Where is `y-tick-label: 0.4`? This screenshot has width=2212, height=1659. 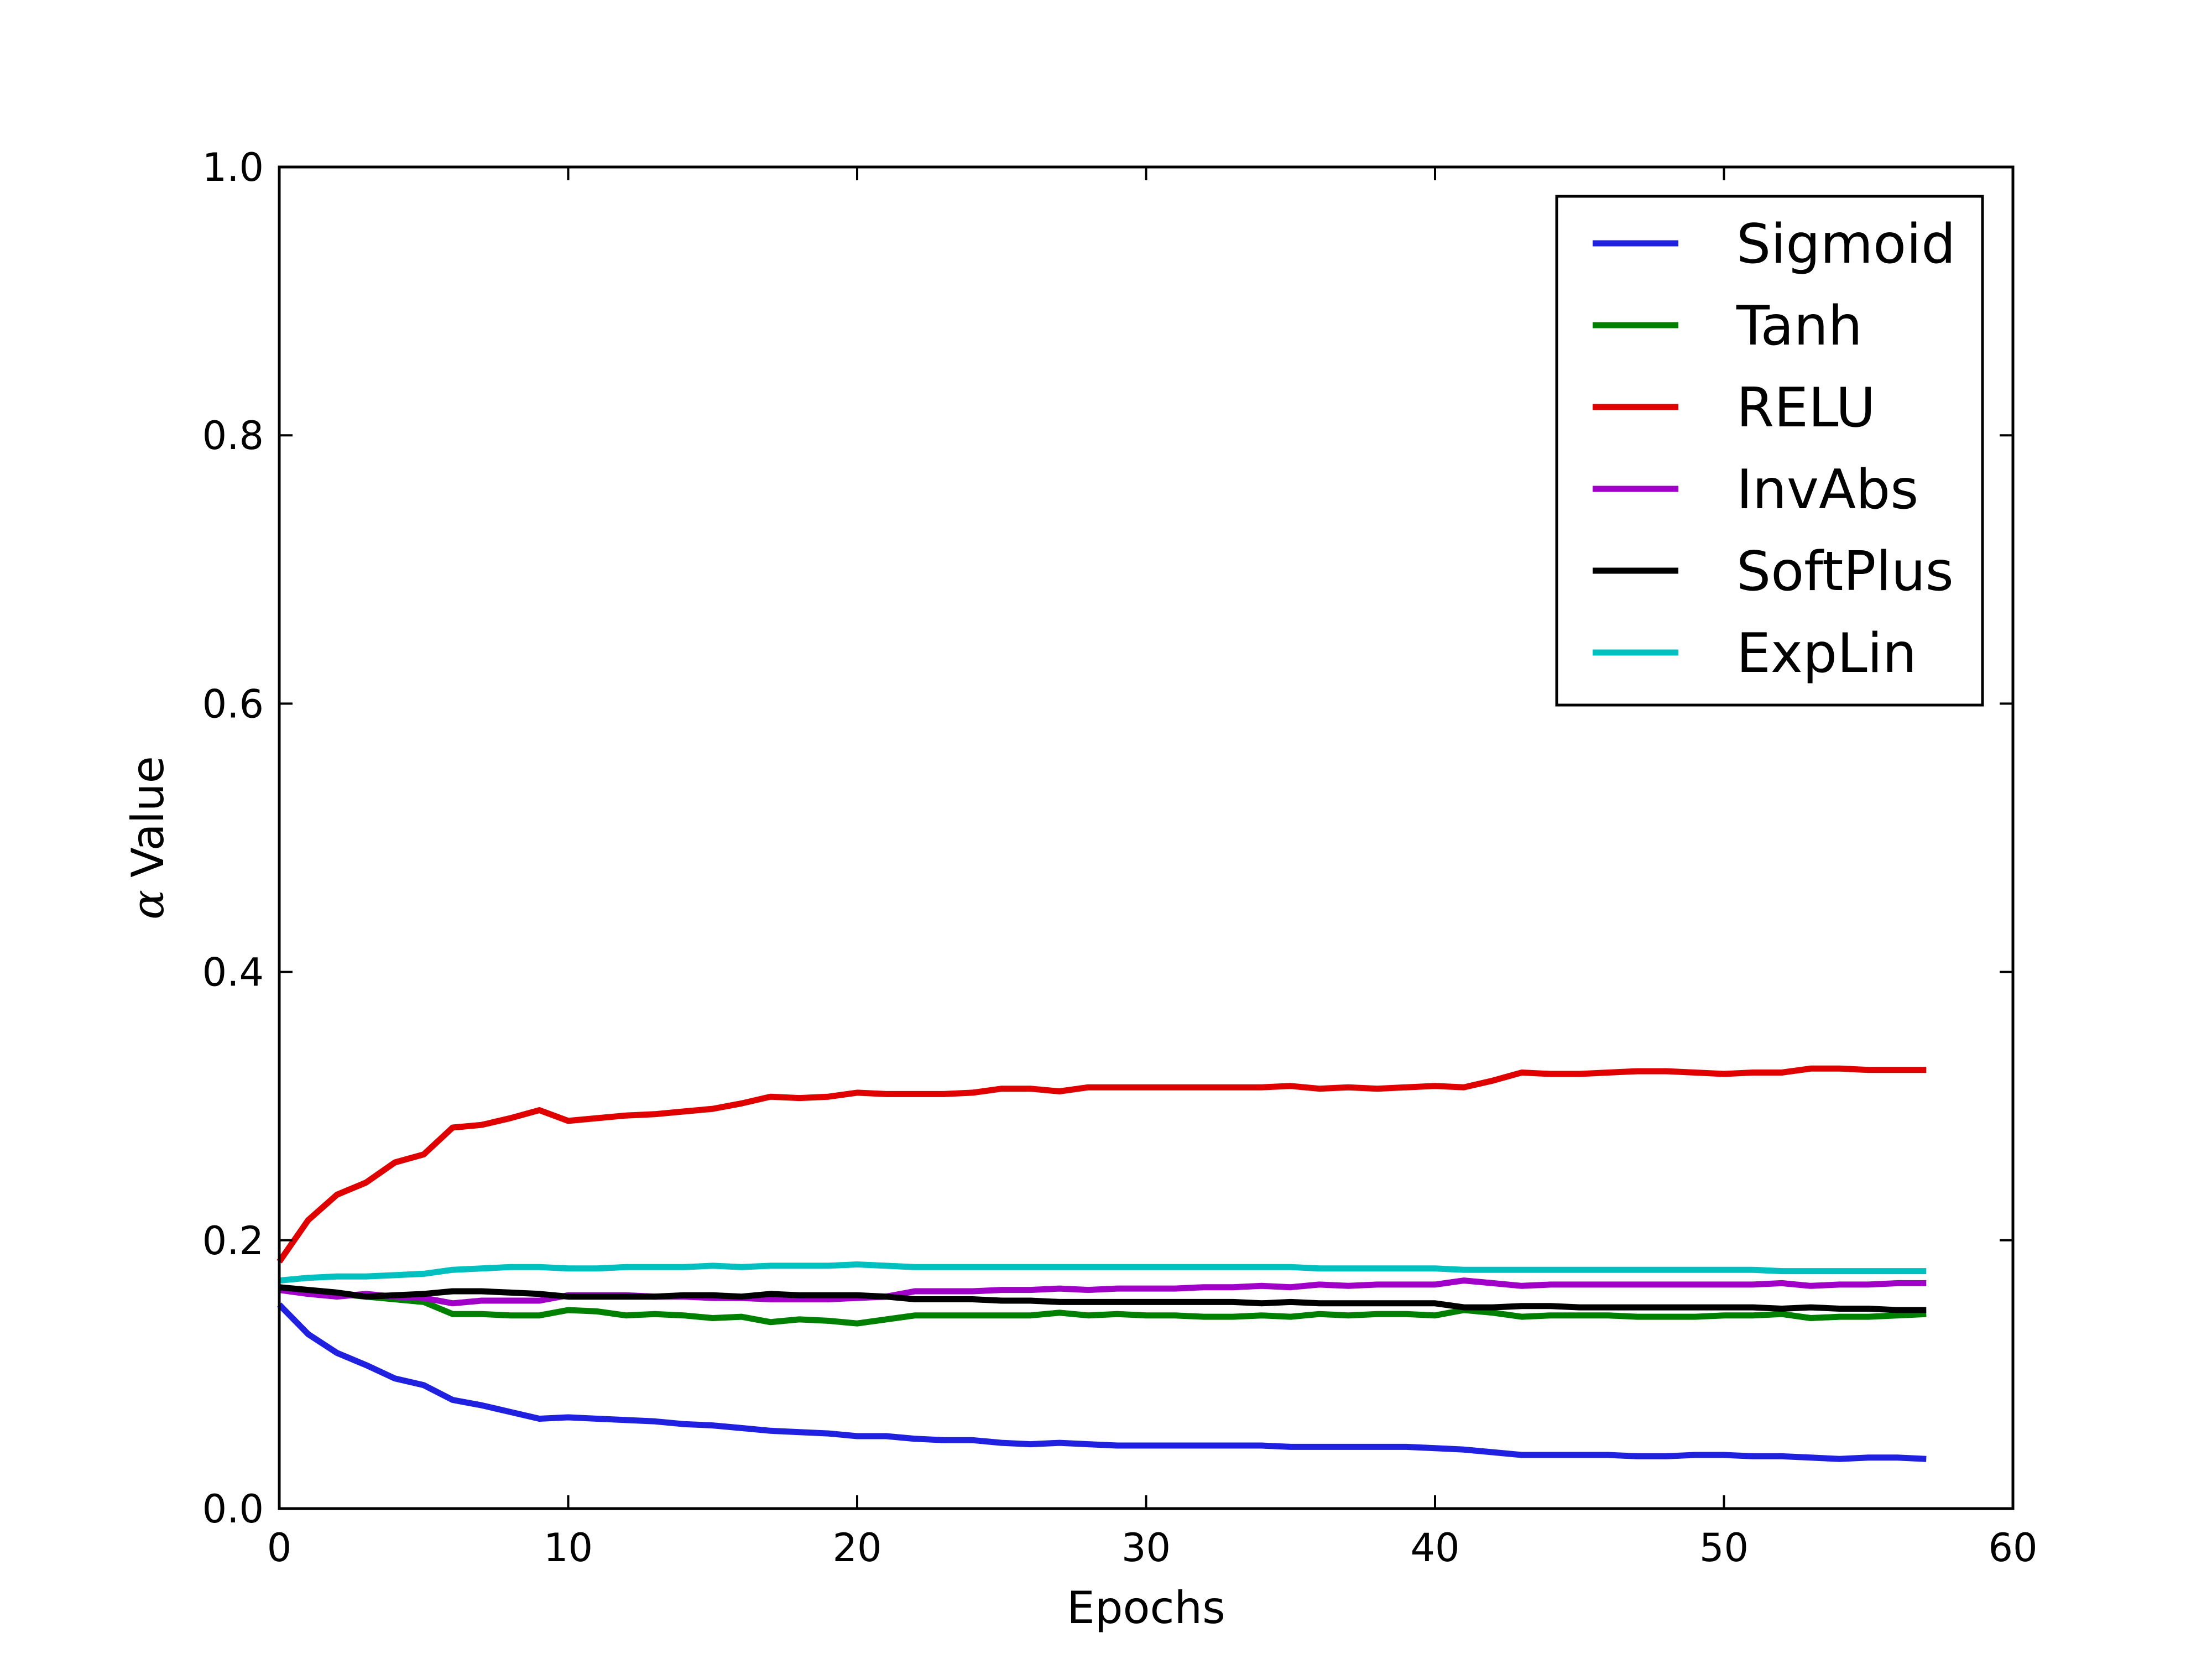
y-tick-label: 0.4 is located at coordinates (233, 973).